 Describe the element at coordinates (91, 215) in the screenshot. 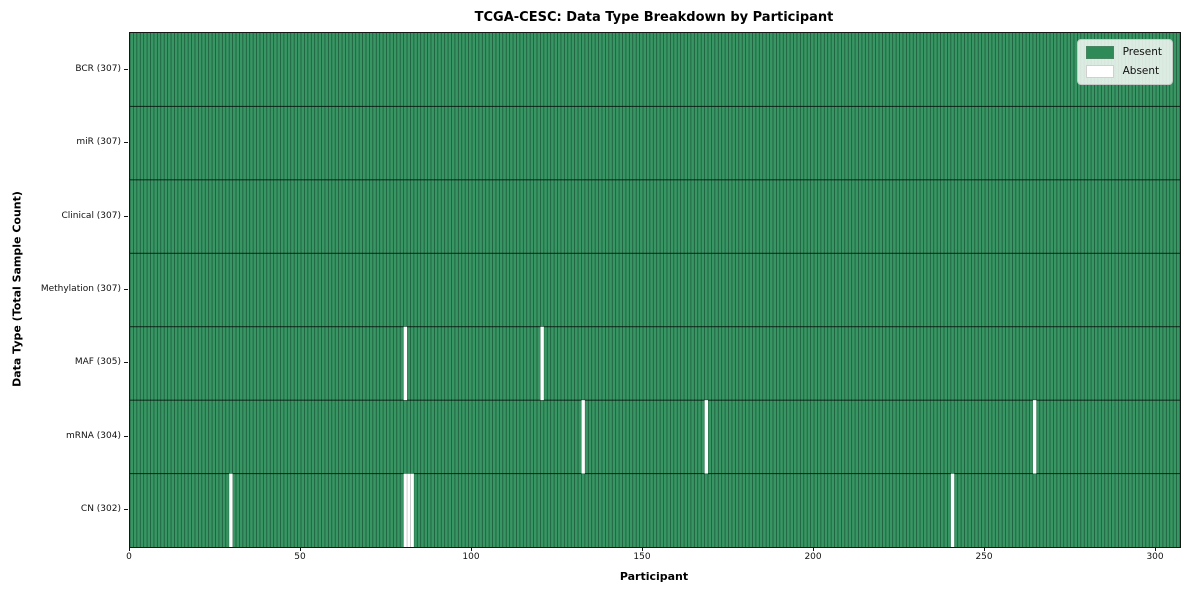

I see `y-tick-label: Clinical (307)` at that location.